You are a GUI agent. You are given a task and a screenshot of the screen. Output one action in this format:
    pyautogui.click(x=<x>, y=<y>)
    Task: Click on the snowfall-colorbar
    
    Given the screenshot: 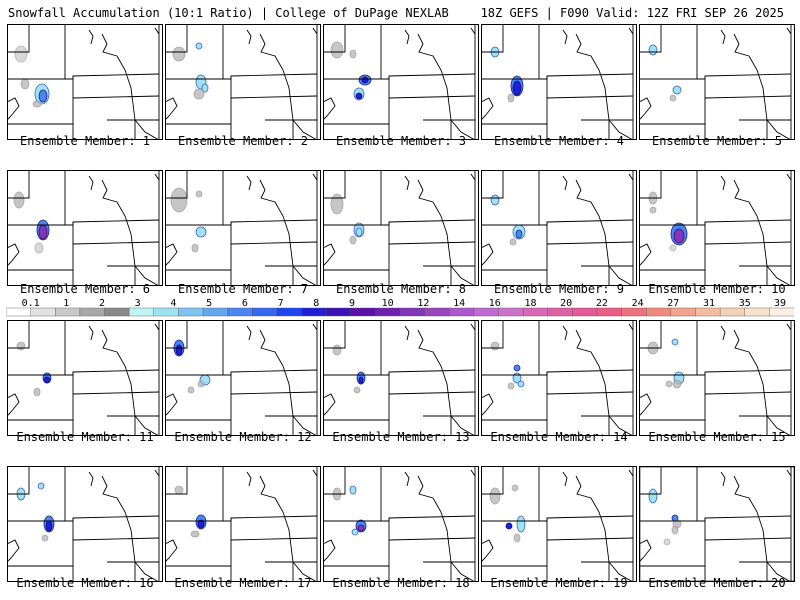 What is the action you would take?
    pyautogui.click(x=400, y=312)
    